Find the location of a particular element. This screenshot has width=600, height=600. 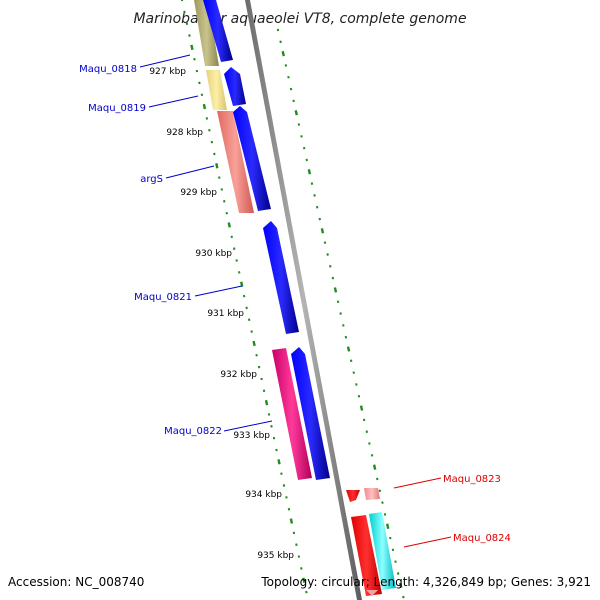

tick-label: 927 kbp is located at coordinates (167, 72).